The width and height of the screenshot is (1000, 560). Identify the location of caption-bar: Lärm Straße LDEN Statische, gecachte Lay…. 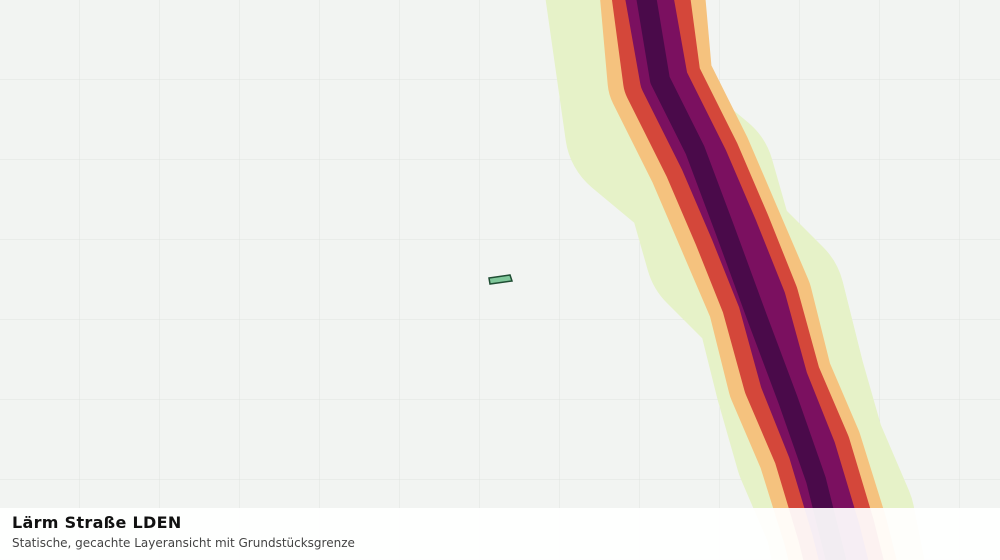
(500, 534).